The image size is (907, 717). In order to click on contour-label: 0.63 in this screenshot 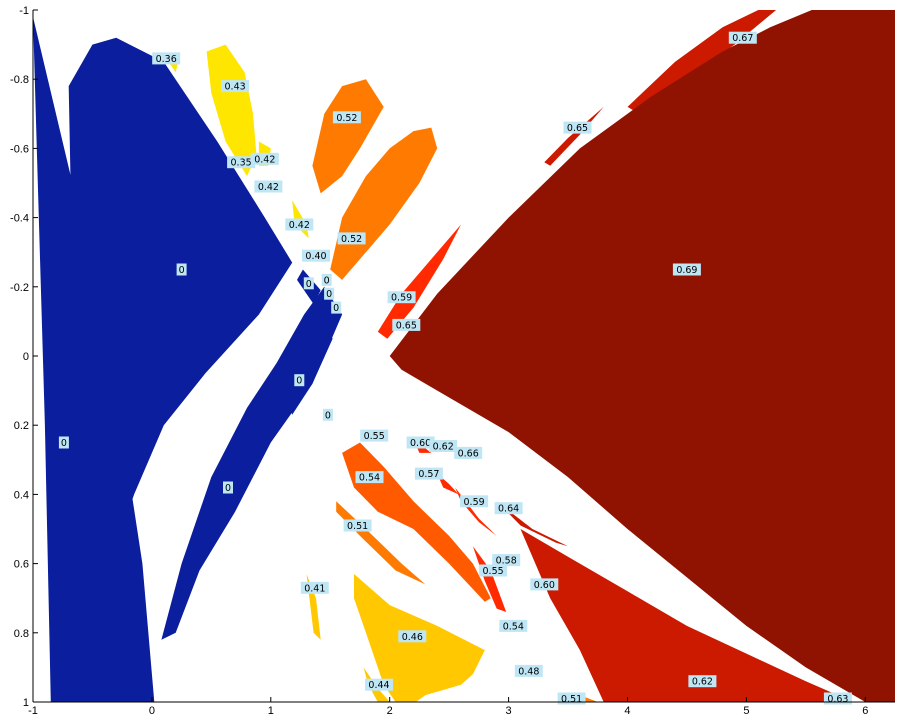, I will do `click(837, 698)`.